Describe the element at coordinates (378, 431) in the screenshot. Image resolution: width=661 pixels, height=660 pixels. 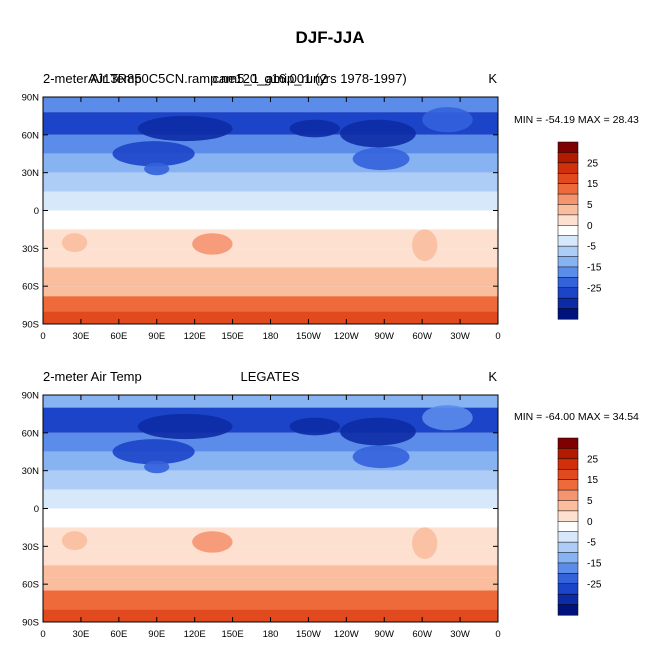
I see `region-northern-canada` at that location.